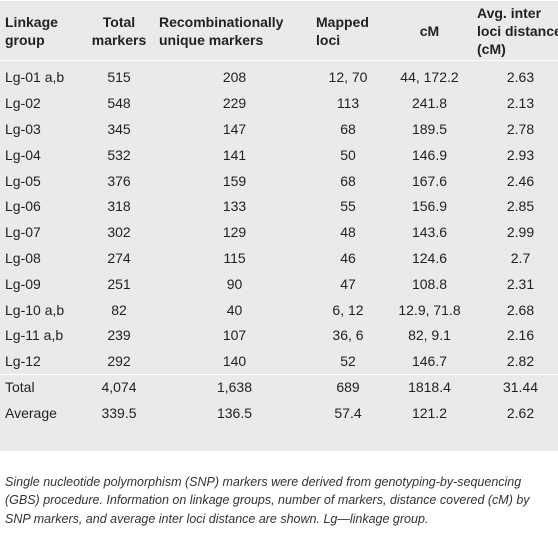 Image resolution: width=558 pixels, height=542 pixels. Describe the element at coordinates (119, 128) in the screenshot. I see `cell-total-markers: 345` at that location.